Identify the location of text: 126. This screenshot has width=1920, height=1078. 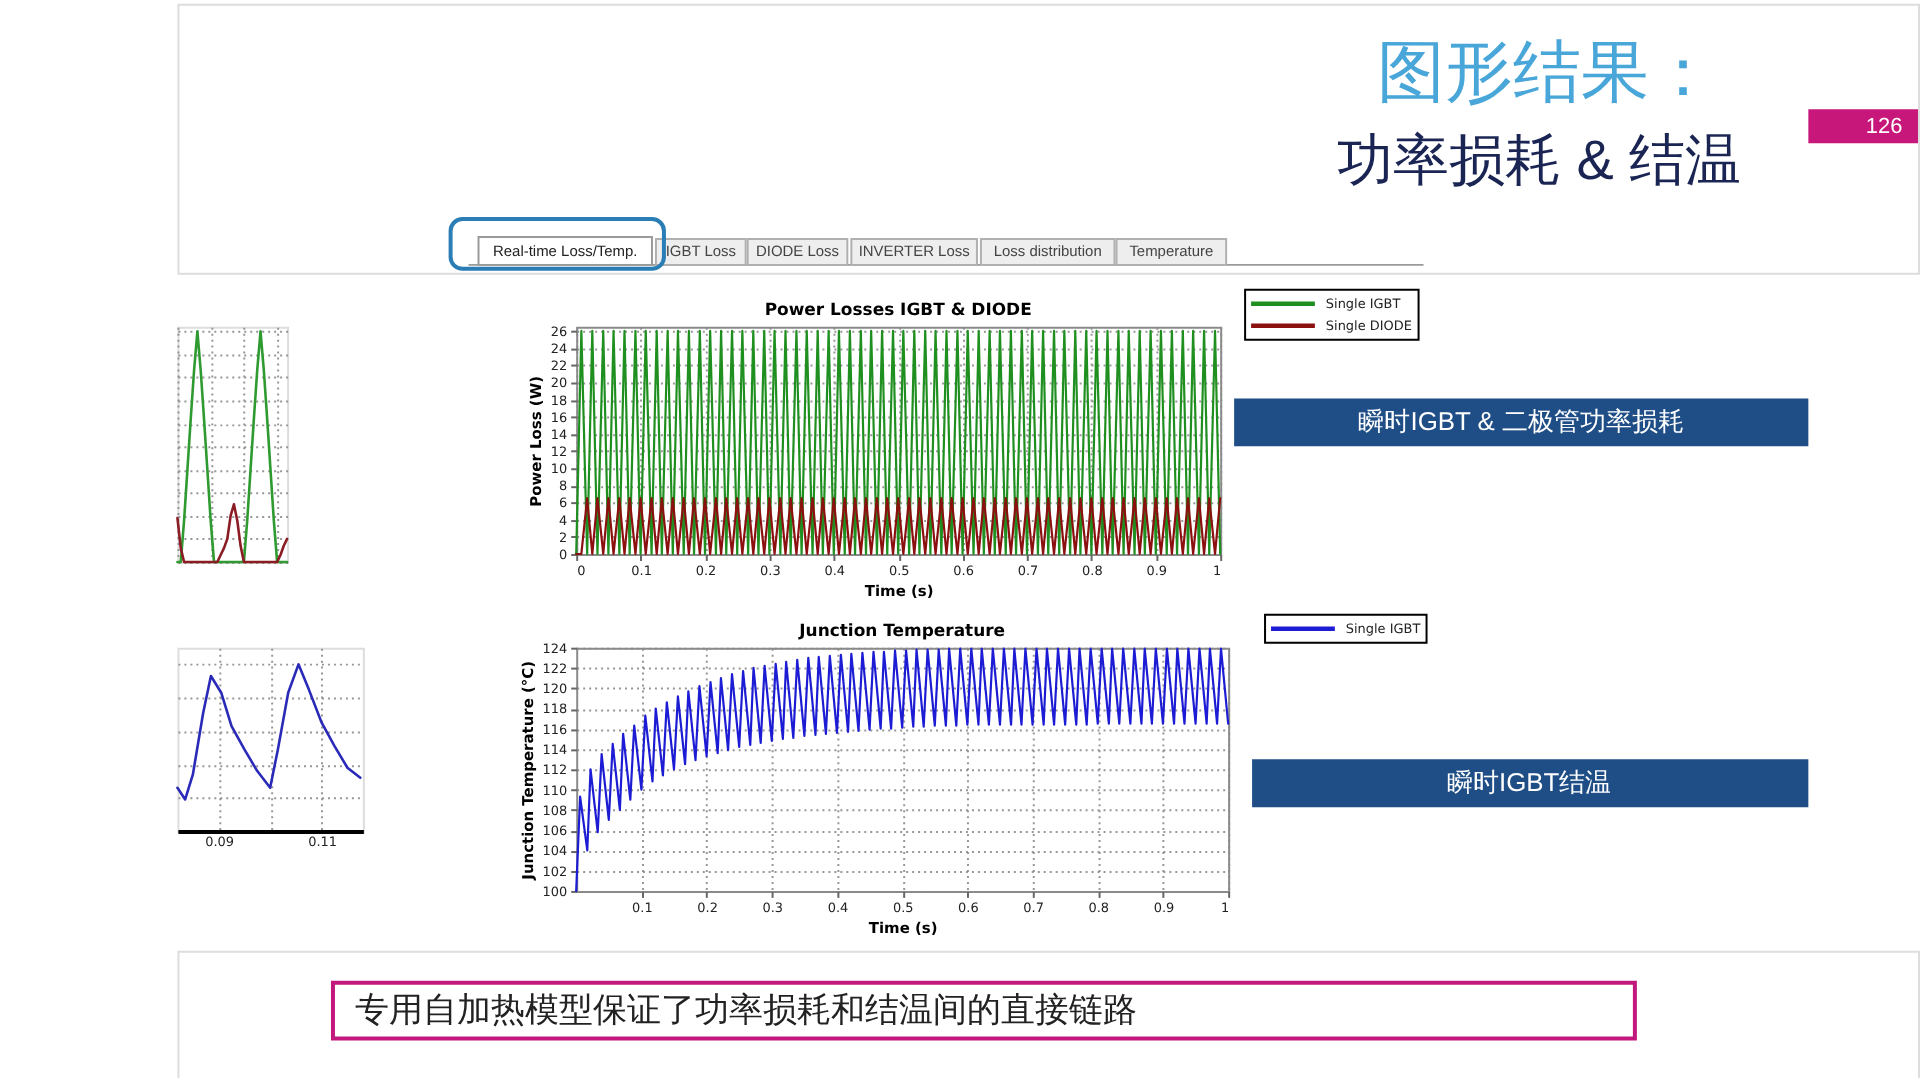
(1884, 127).